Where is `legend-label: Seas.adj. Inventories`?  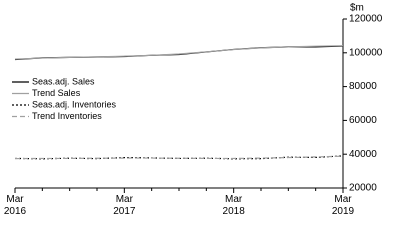 legend-label: Seas.adj. Inventories is located at coordinates (74, 104).